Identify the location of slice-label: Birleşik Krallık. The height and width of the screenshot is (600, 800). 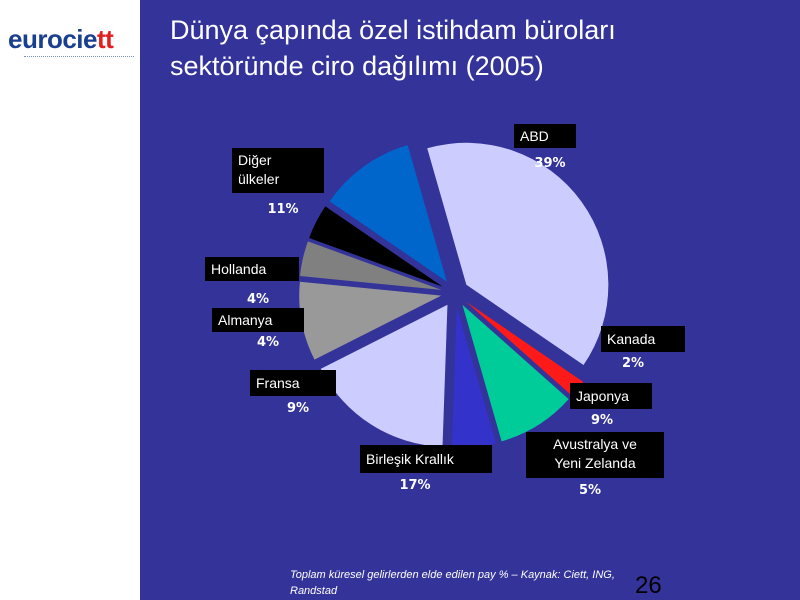
(410, 459).